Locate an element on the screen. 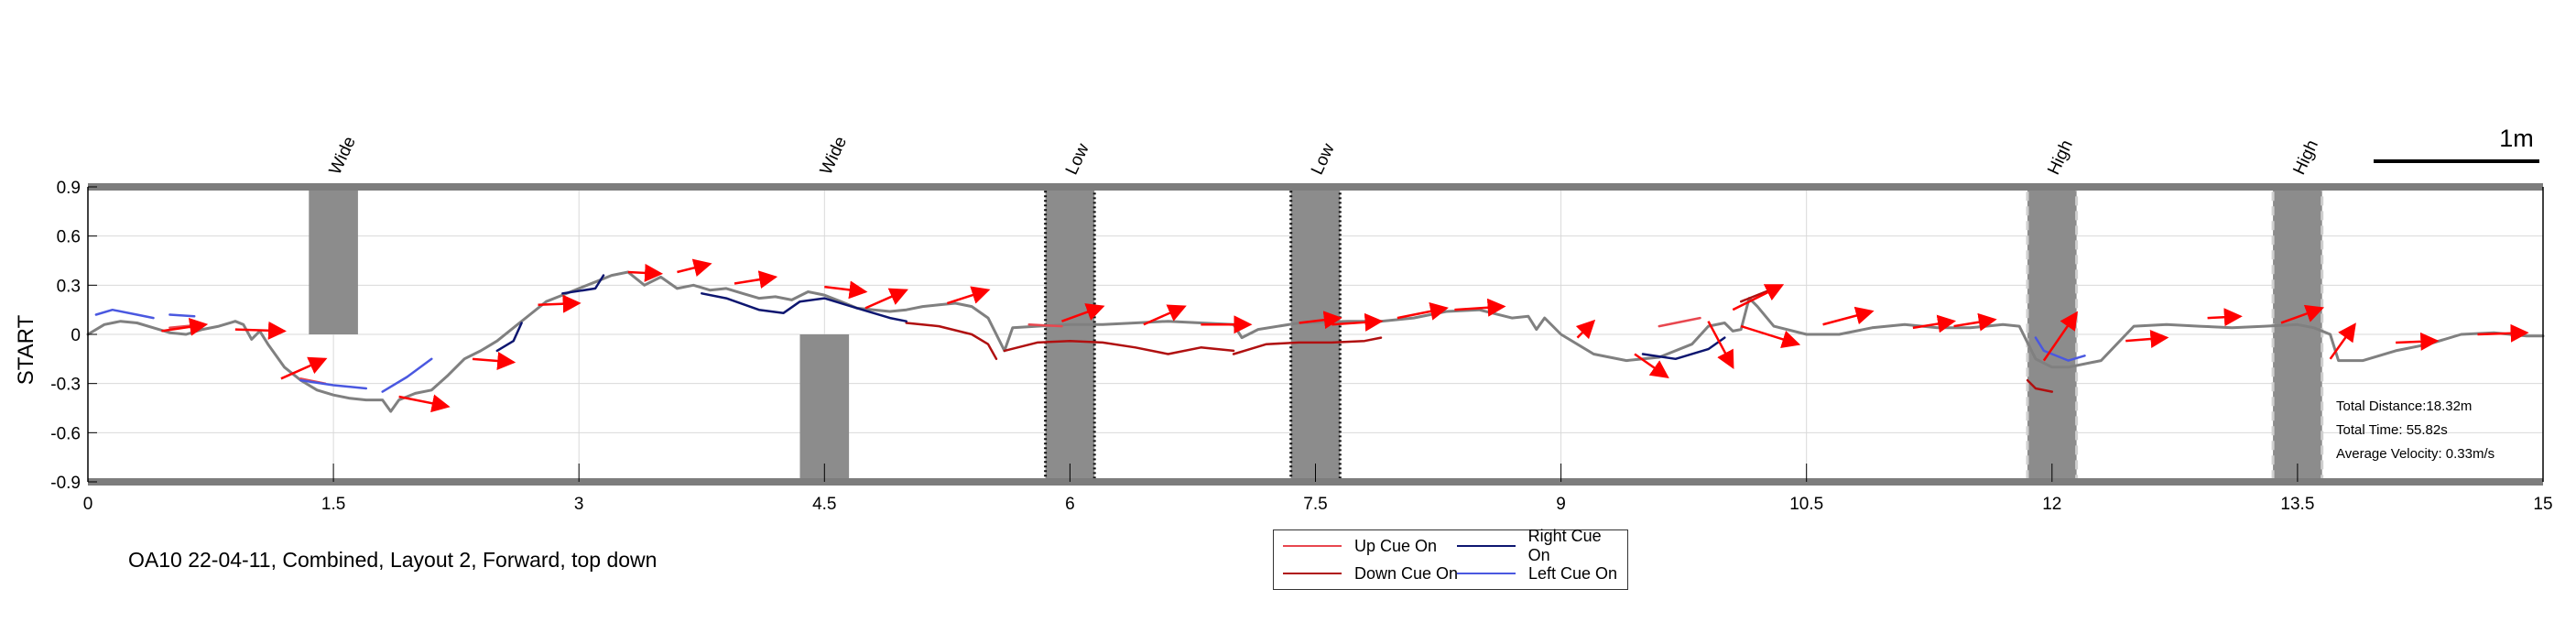 The image size is (2576, 644). legend-swatch-right is located at coordinates (1486, 546).